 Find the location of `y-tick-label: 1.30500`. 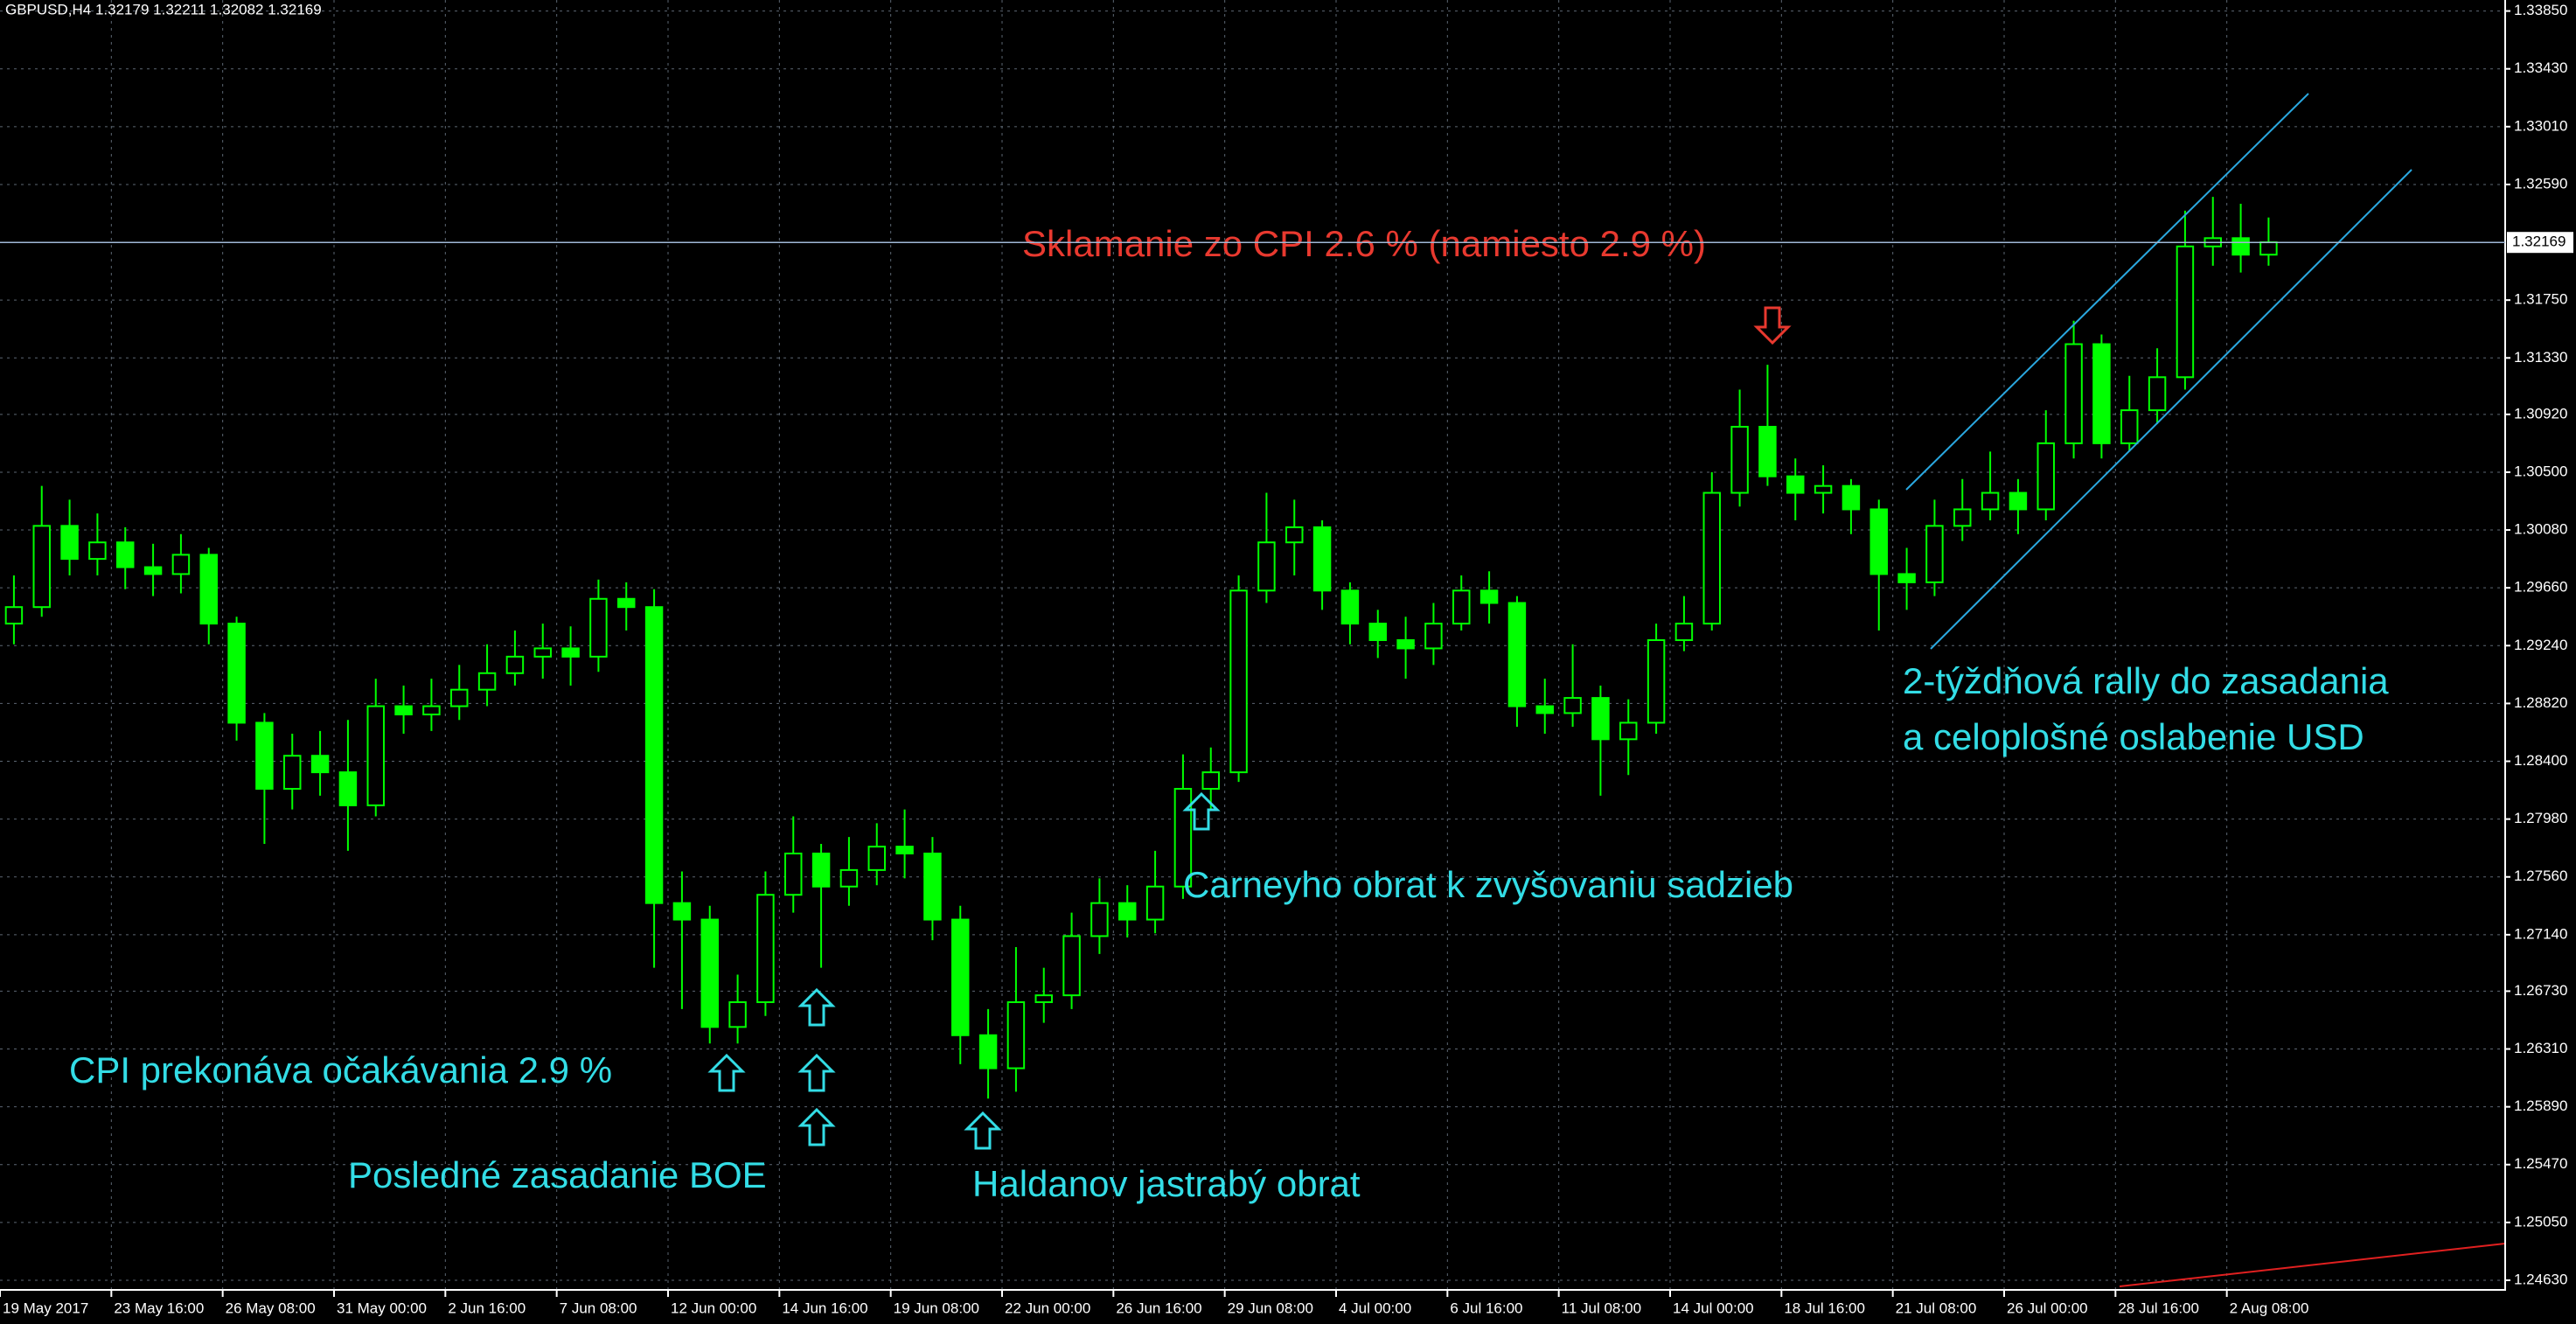

y-tick-label: 1.30500 is located at coordinates (2540, 471).